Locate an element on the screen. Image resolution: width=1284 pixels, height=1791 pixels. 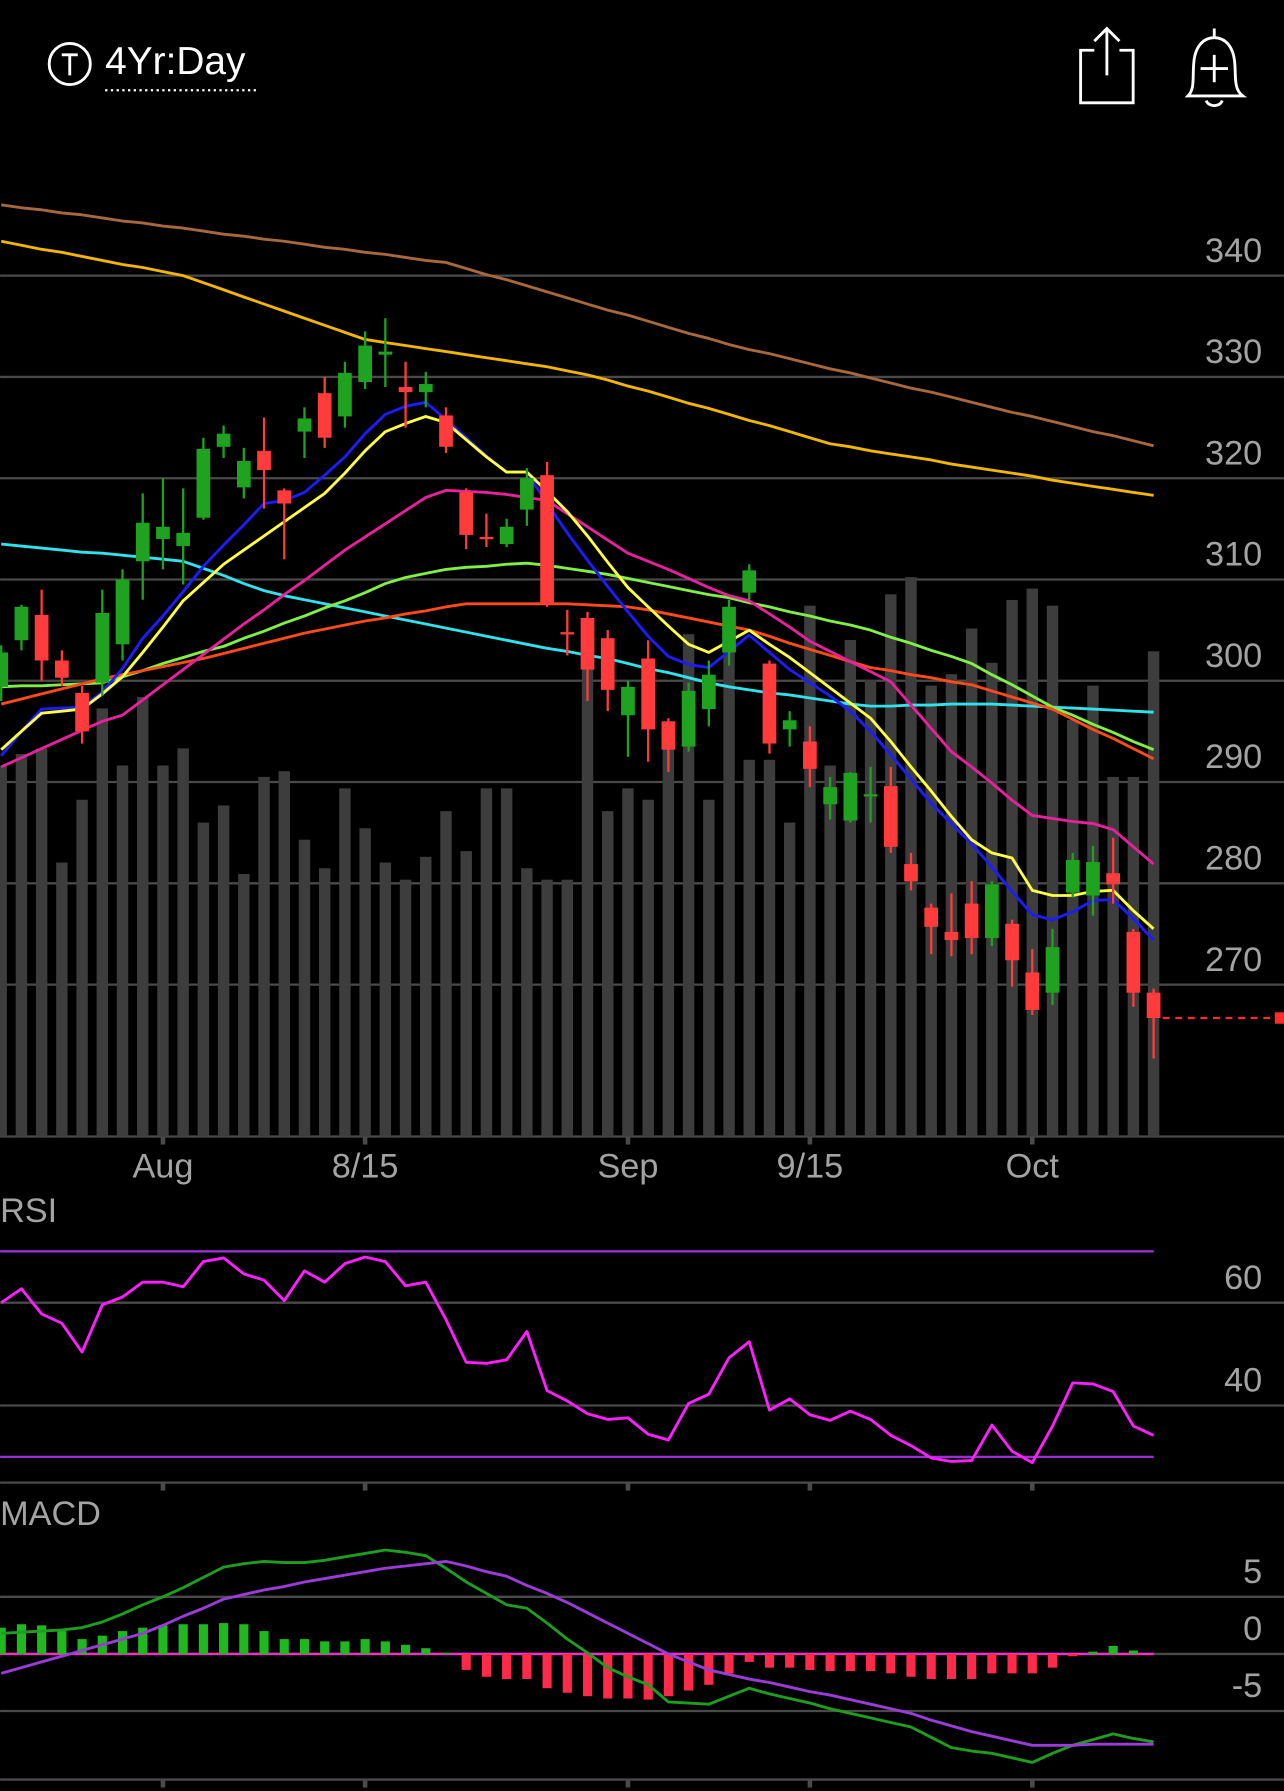
bell is located at coordinates (1216, 67).